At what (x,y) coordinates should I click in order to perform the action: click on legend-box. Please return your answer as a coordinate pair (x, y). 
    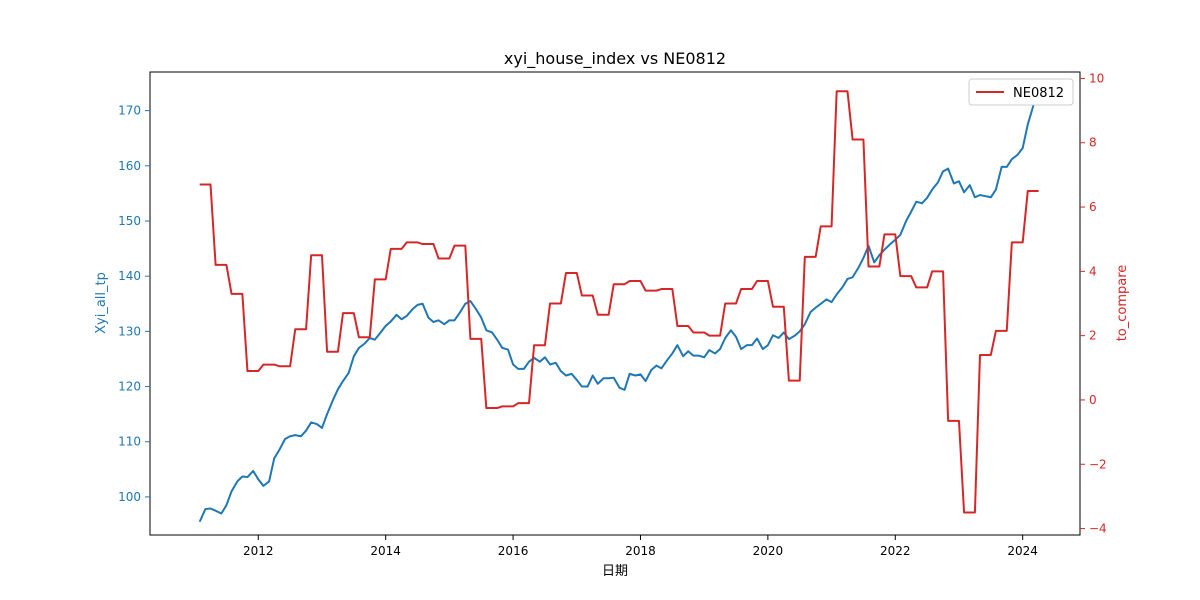
    Looking at the image, I should click on (1021, 92).